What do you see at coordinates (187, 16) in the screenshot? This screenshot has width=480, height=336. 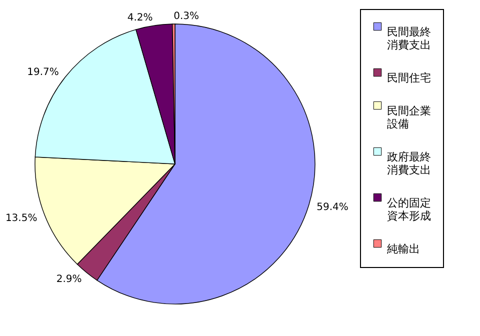 I see `data-label: 0.3%` at bounding box center [187, 16].